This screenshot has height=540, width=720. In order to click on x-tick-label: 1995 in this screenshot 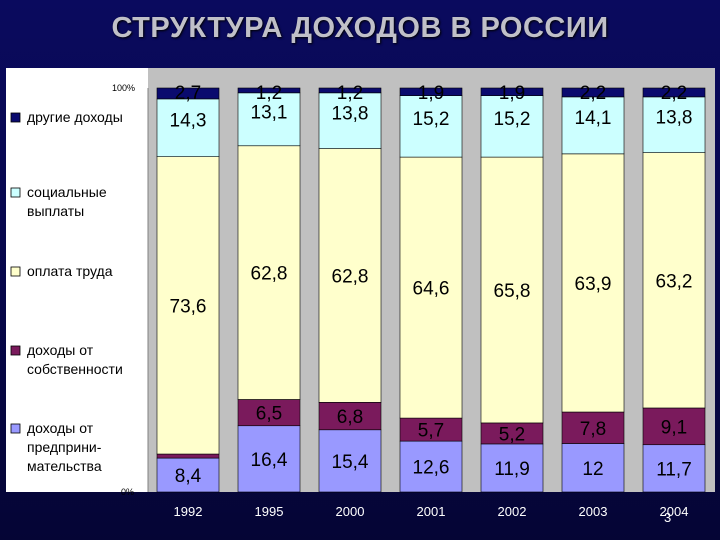, I will do `click(269, 511)`.